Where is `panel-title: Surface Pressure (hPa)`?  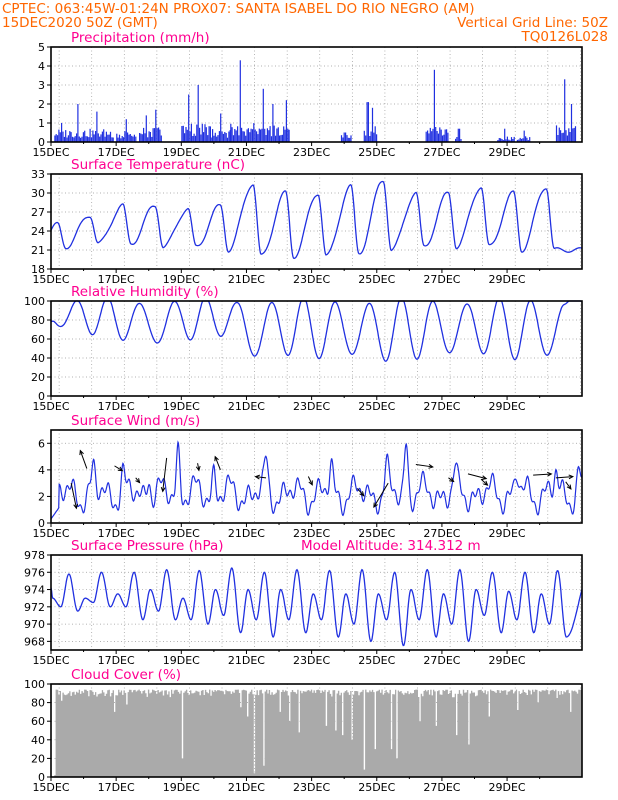 panel-title: Surface Pressure (hPa) is located at coordinates (147, 546).